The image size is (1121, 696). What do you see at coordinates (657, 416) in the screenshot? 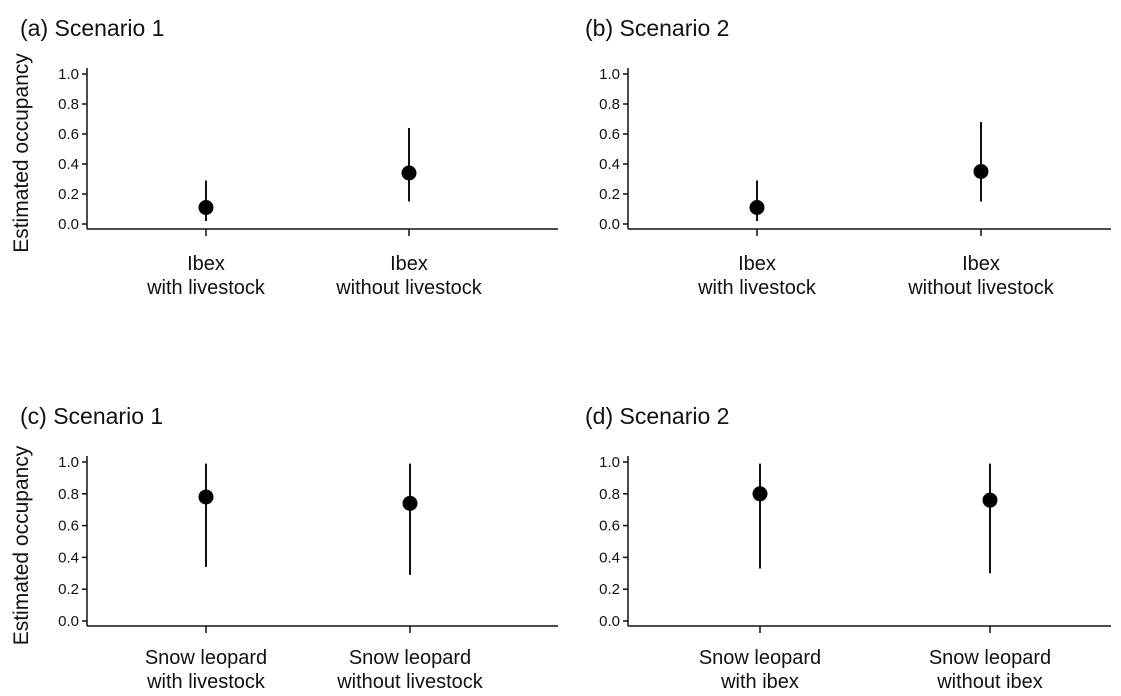
I see `panel-title: (d) Scenario 2` at bounding box center [657, 416].